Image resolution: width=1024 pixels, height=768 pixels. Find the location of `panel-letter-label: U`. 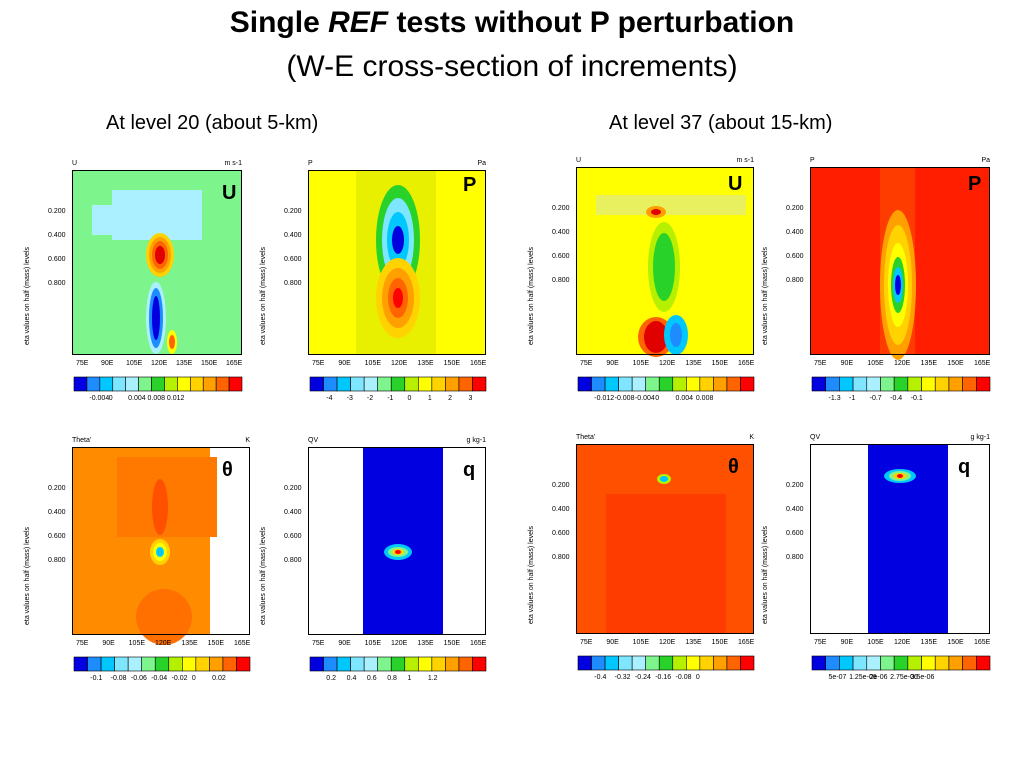

panel-letter-label: U is located at coordinates (229, 193).